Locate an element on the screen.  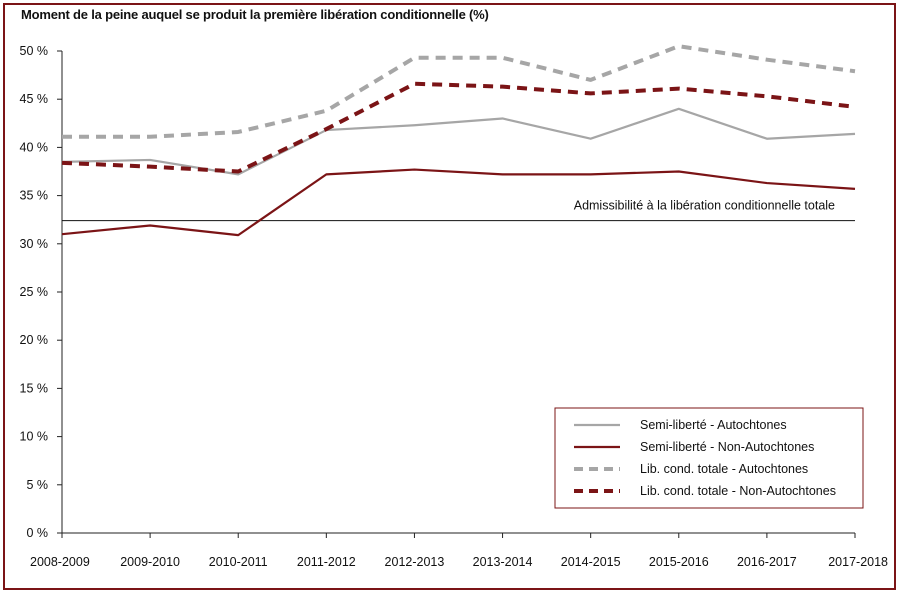
y-tick-label: 25 % is located at coordinates (34, 292).